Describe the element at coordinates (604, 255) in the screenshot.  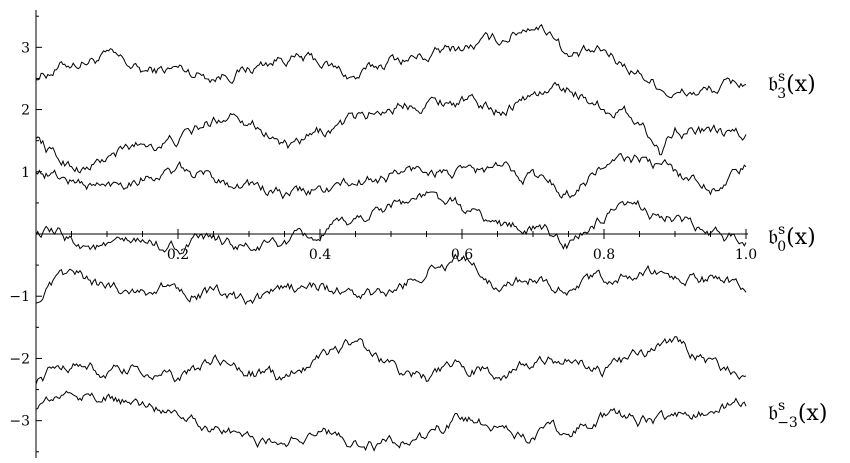
I see `x-tick-label: 0.8` at that location.